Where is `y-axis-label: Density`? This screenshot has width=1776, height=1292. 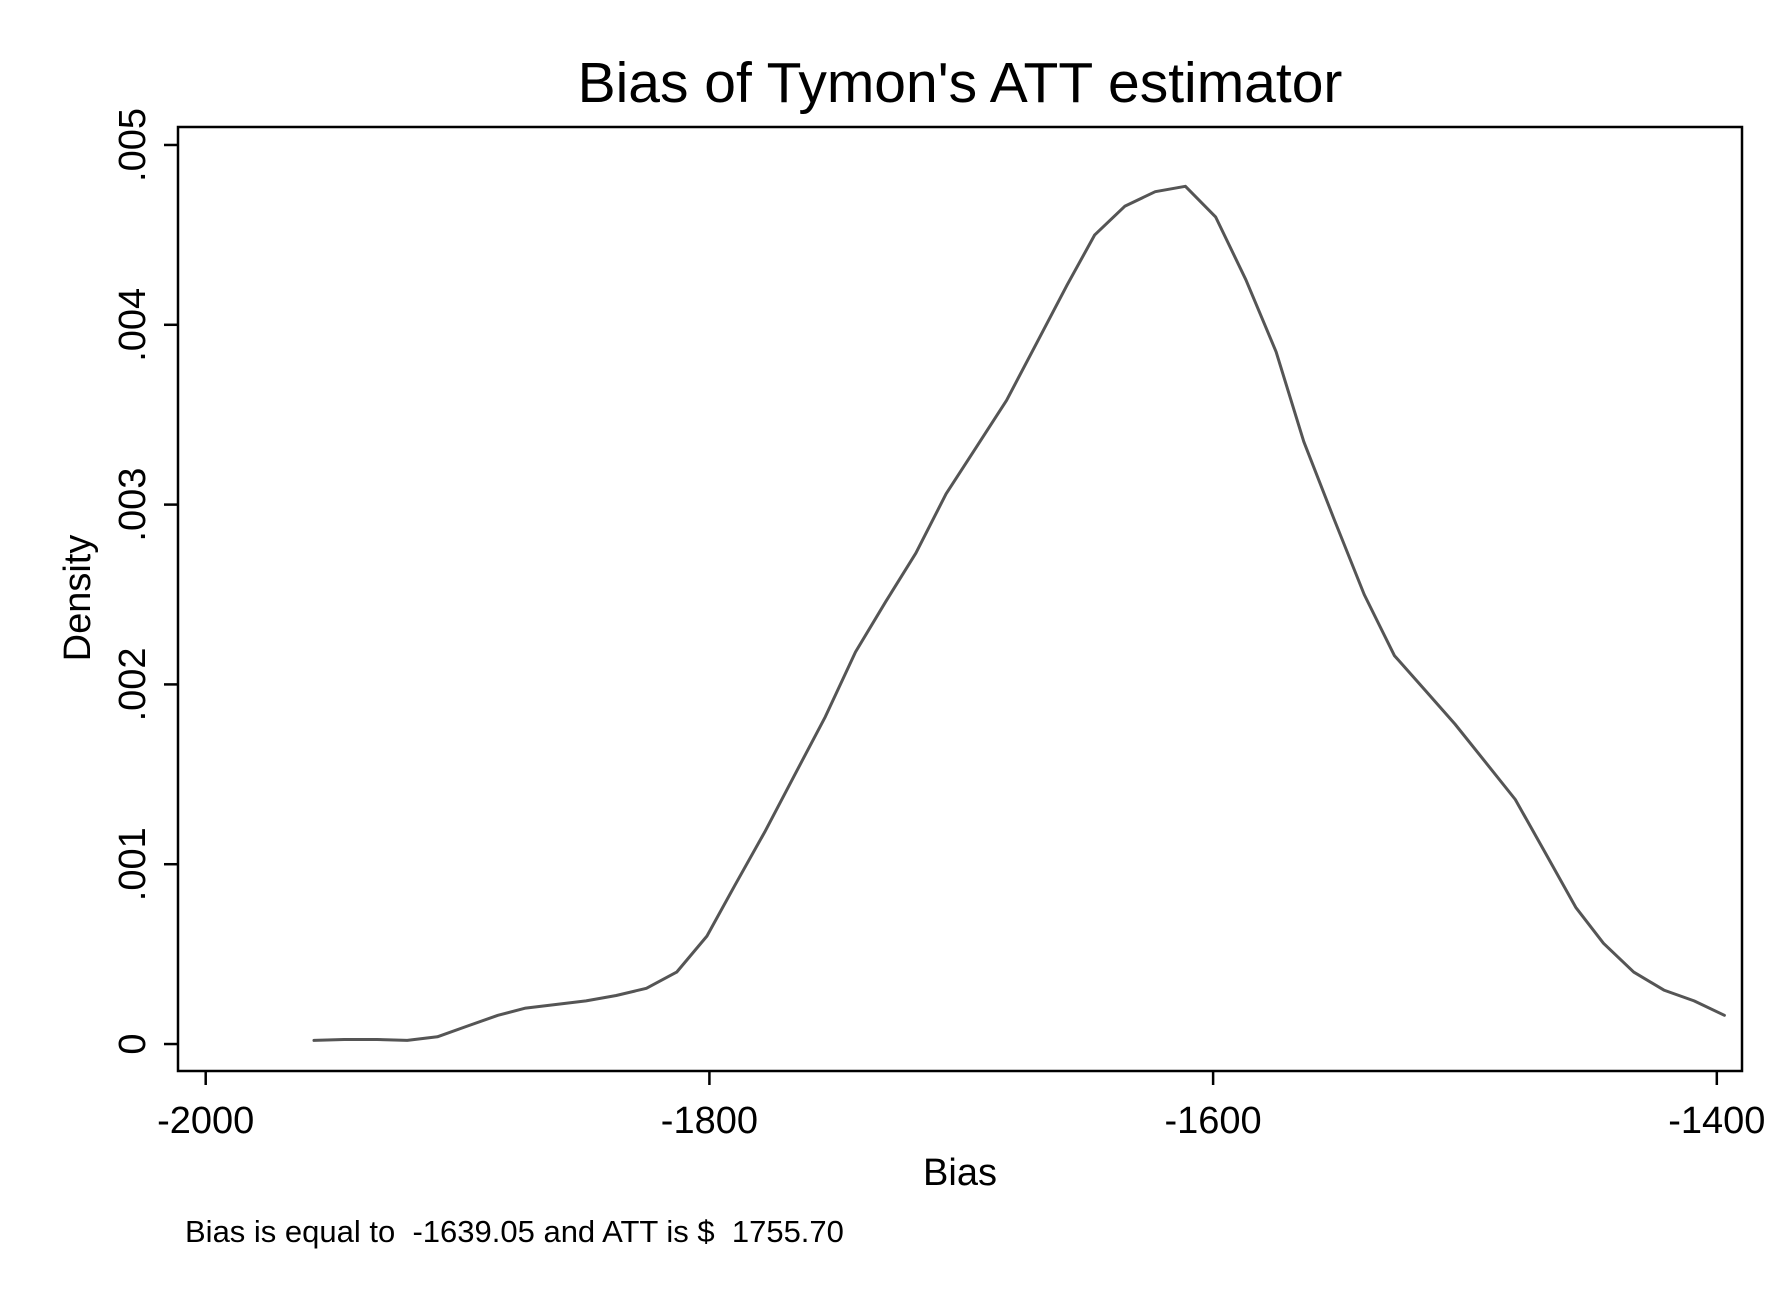 y-axis-label: Density is located at coordinates (78, 598).